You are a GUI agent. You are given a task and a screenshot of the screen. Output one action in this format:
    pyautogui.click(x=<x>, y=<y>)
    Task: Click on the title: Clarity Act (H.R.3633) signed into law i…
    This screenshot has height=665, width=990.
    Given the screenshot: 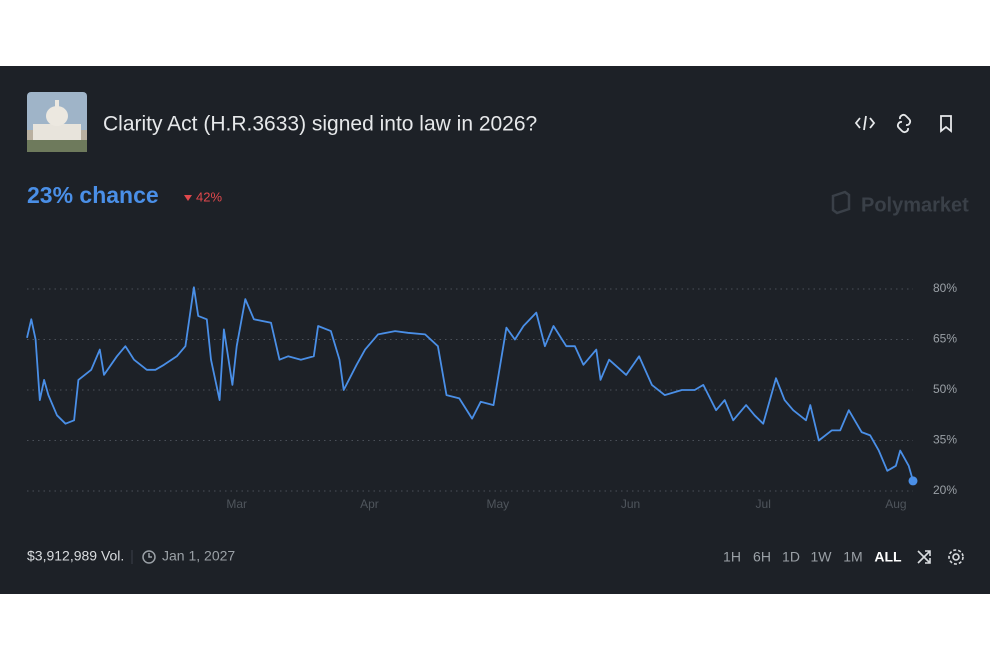 What is the action you would take?
    pyautogui.click(x=320, y=124)
    